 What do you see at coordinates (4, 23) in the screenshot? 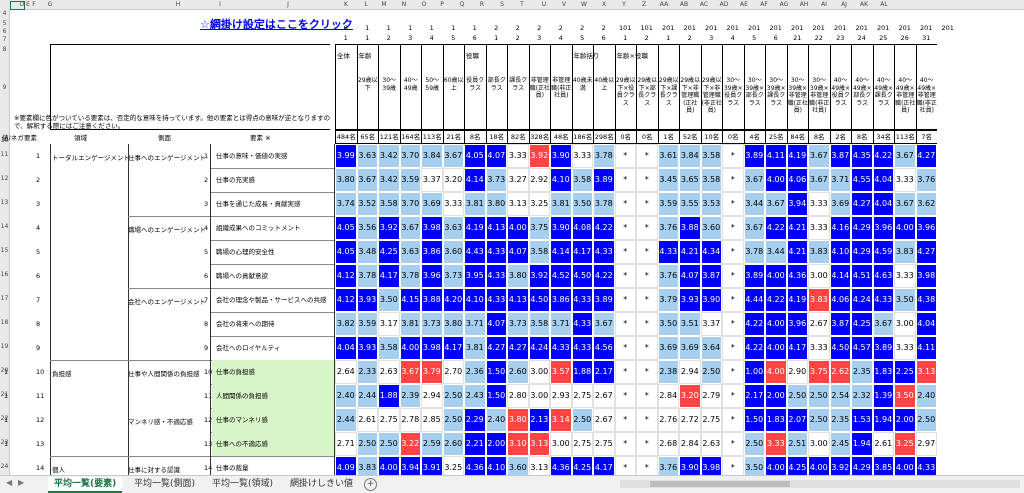
I see `row-number: 5` at bounding box center [4, 23].